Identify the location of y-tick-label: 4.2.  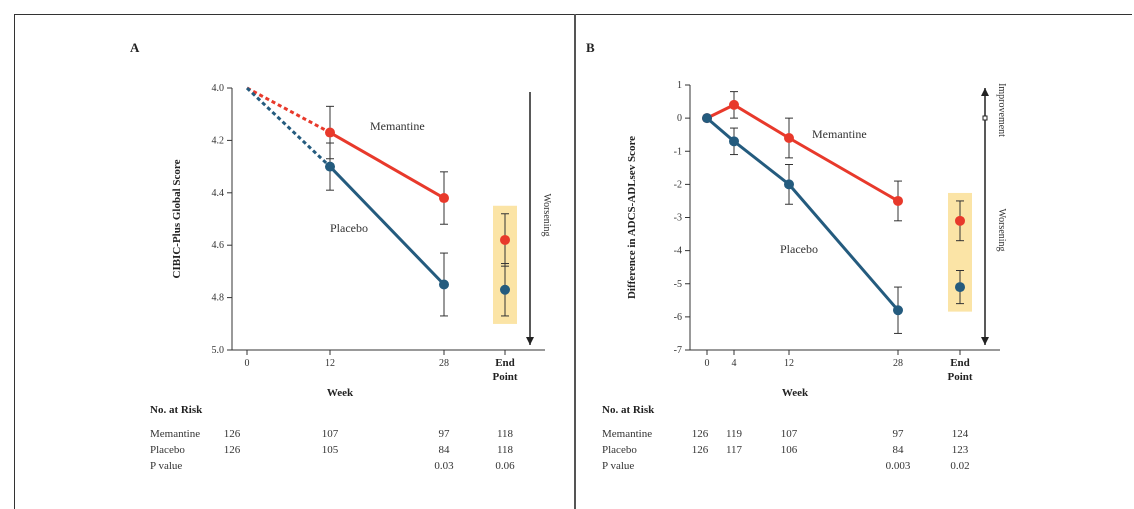
(218, 140).